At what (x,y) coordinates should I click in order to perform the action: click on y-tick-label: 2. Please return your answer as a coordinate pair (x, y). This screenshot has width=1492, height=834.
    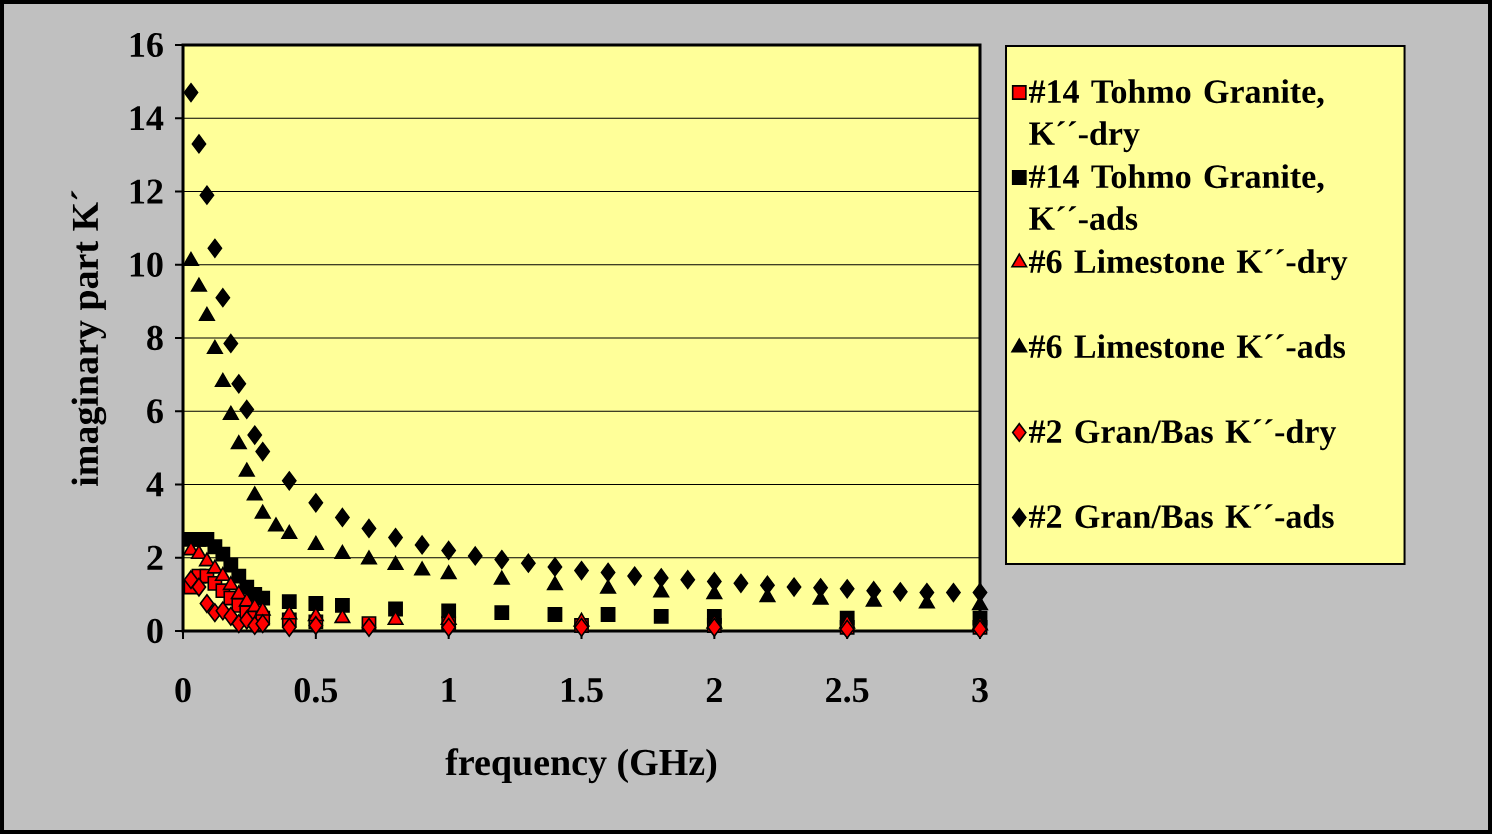
    Looking at the image, I should click on (155, 557).